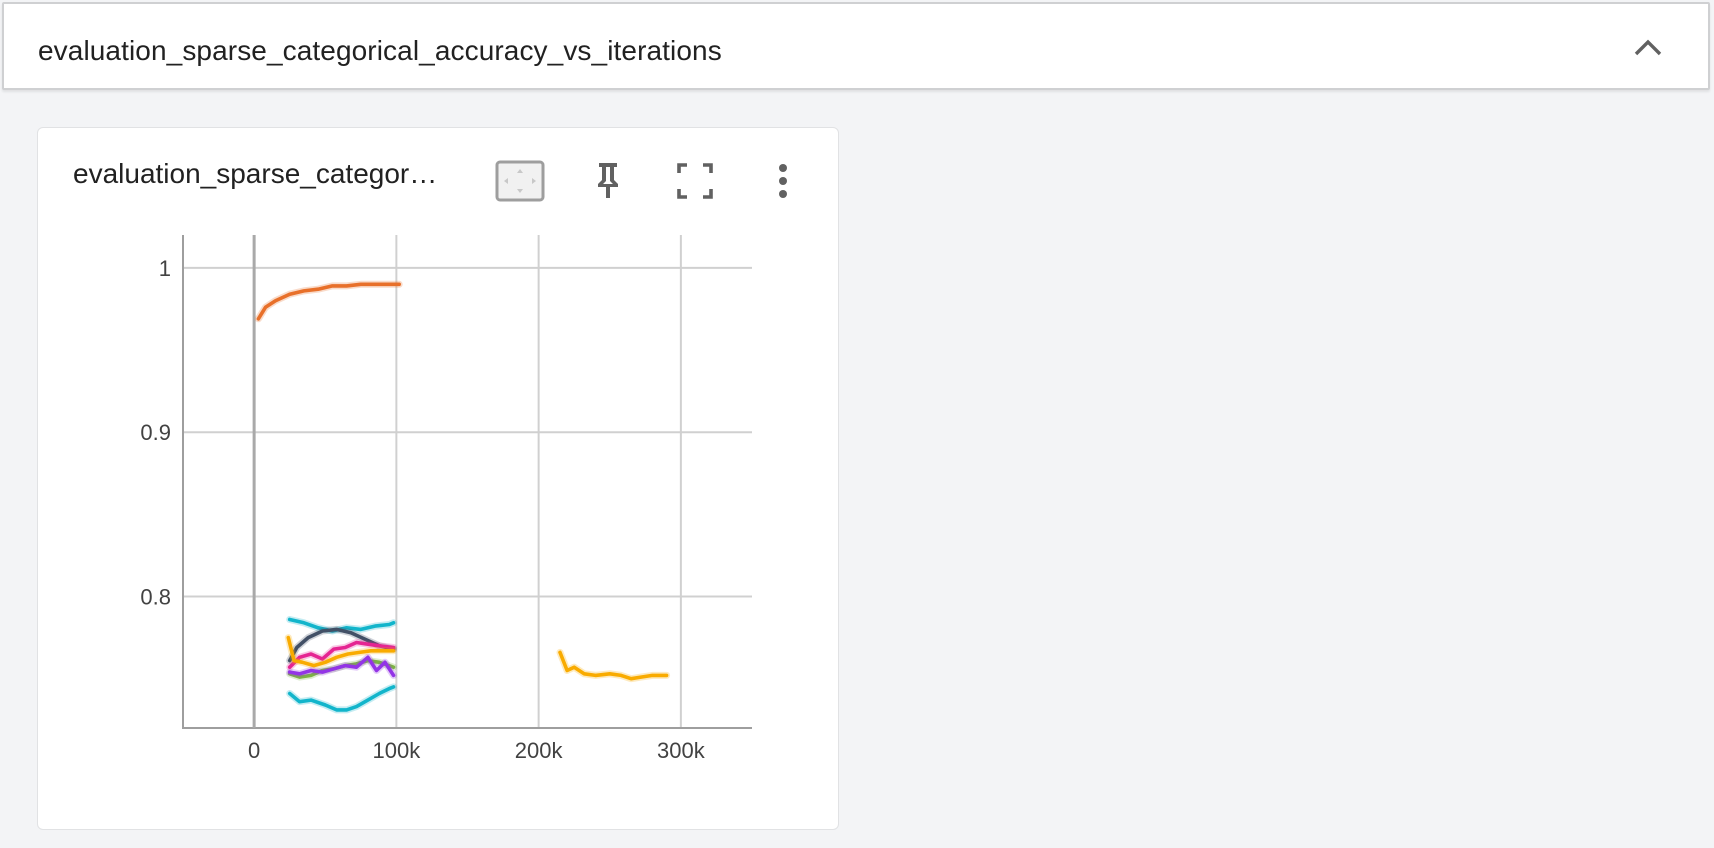 The width and height of the screenshot is (1714, 848). What do you see at coordinates (155, 432) in the screenshot?
I see `y-tick-label: 0.9` at bounding box center [155, 432].